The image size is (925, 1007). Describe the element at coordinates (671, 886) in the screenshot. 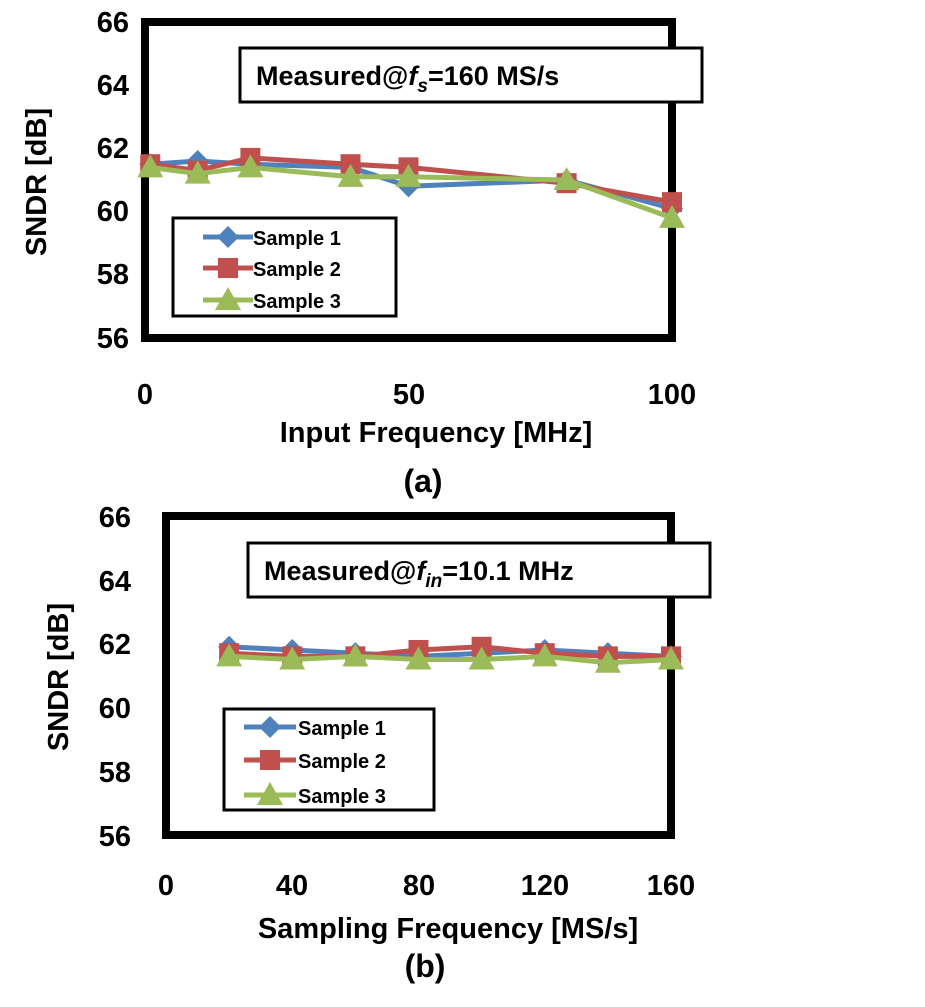

I see `chart-b-xtick-160: 160` at that location.